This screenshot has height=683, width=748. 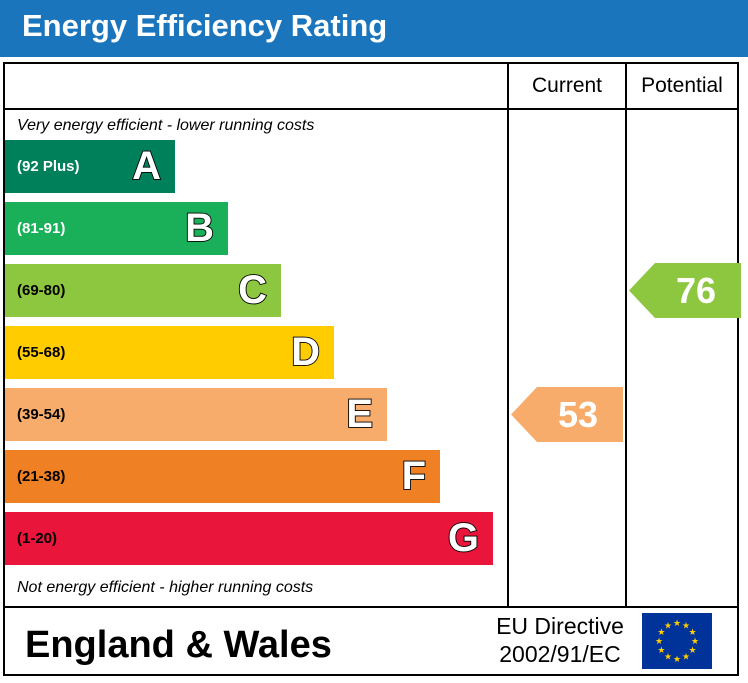 I want to click on band-letter: G, so click(x=463, y=538).